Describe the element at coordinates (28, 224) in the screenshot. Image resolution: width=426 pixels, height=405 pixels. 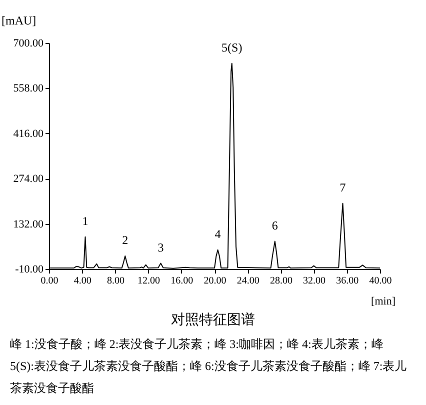
I see `y-tick-label: 132.00` at that location.